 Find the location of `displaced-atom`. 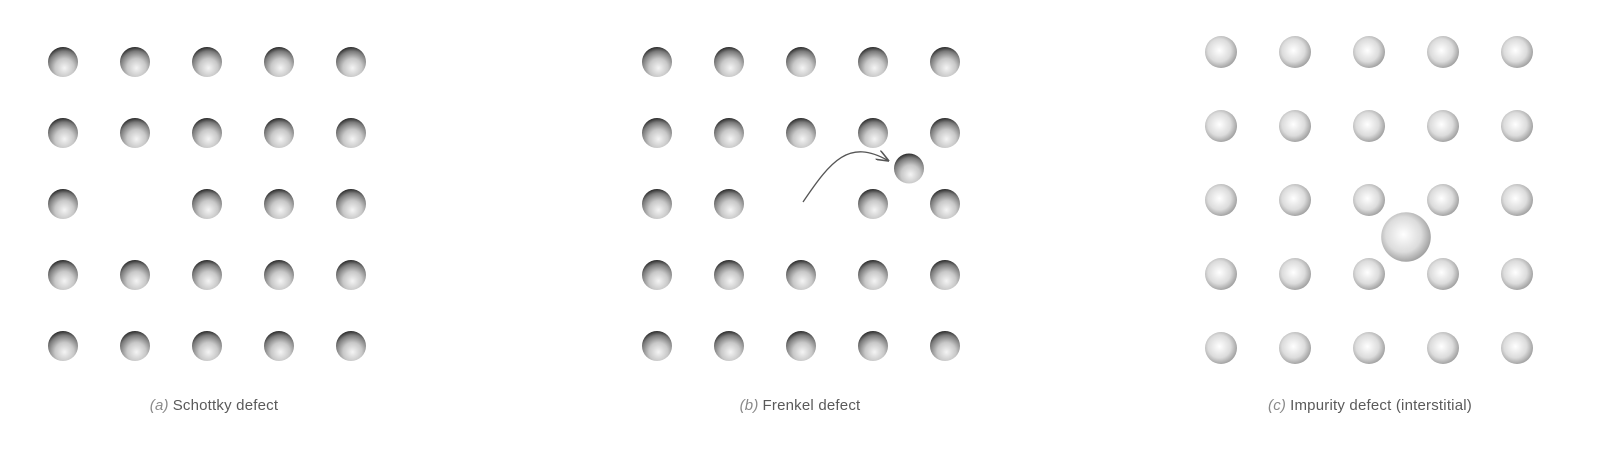

displaced-atom is located at coordinates (909, 168).